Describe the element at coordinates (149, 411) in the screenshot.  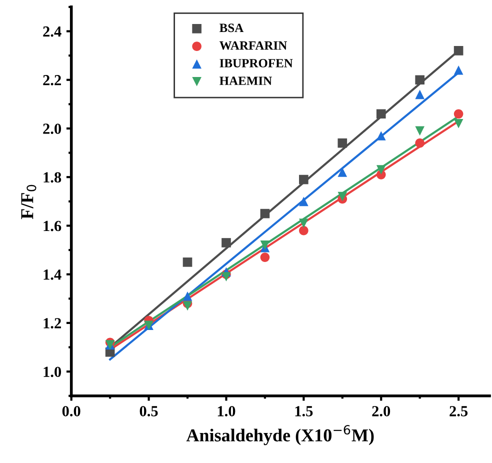
I see `x-tick-label: 0.5` at that location.